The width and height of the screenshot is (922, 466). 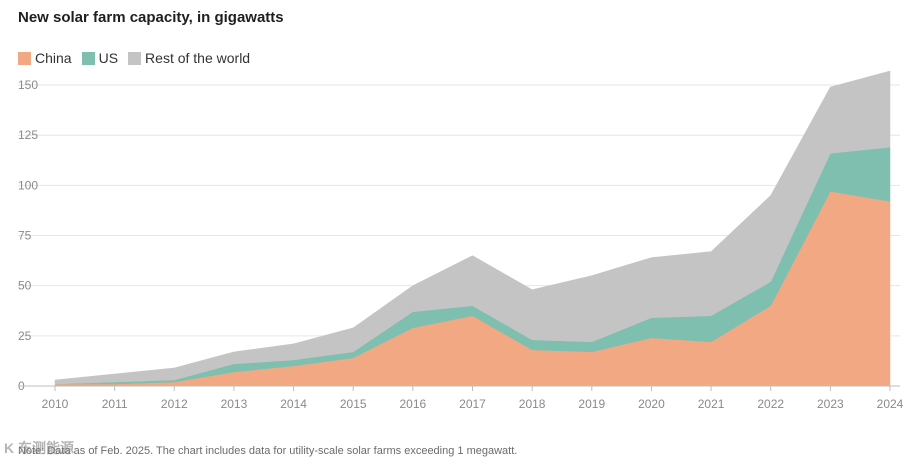 I want to click on x-tick-label-2013: 2013, so click(x=234, y=404).